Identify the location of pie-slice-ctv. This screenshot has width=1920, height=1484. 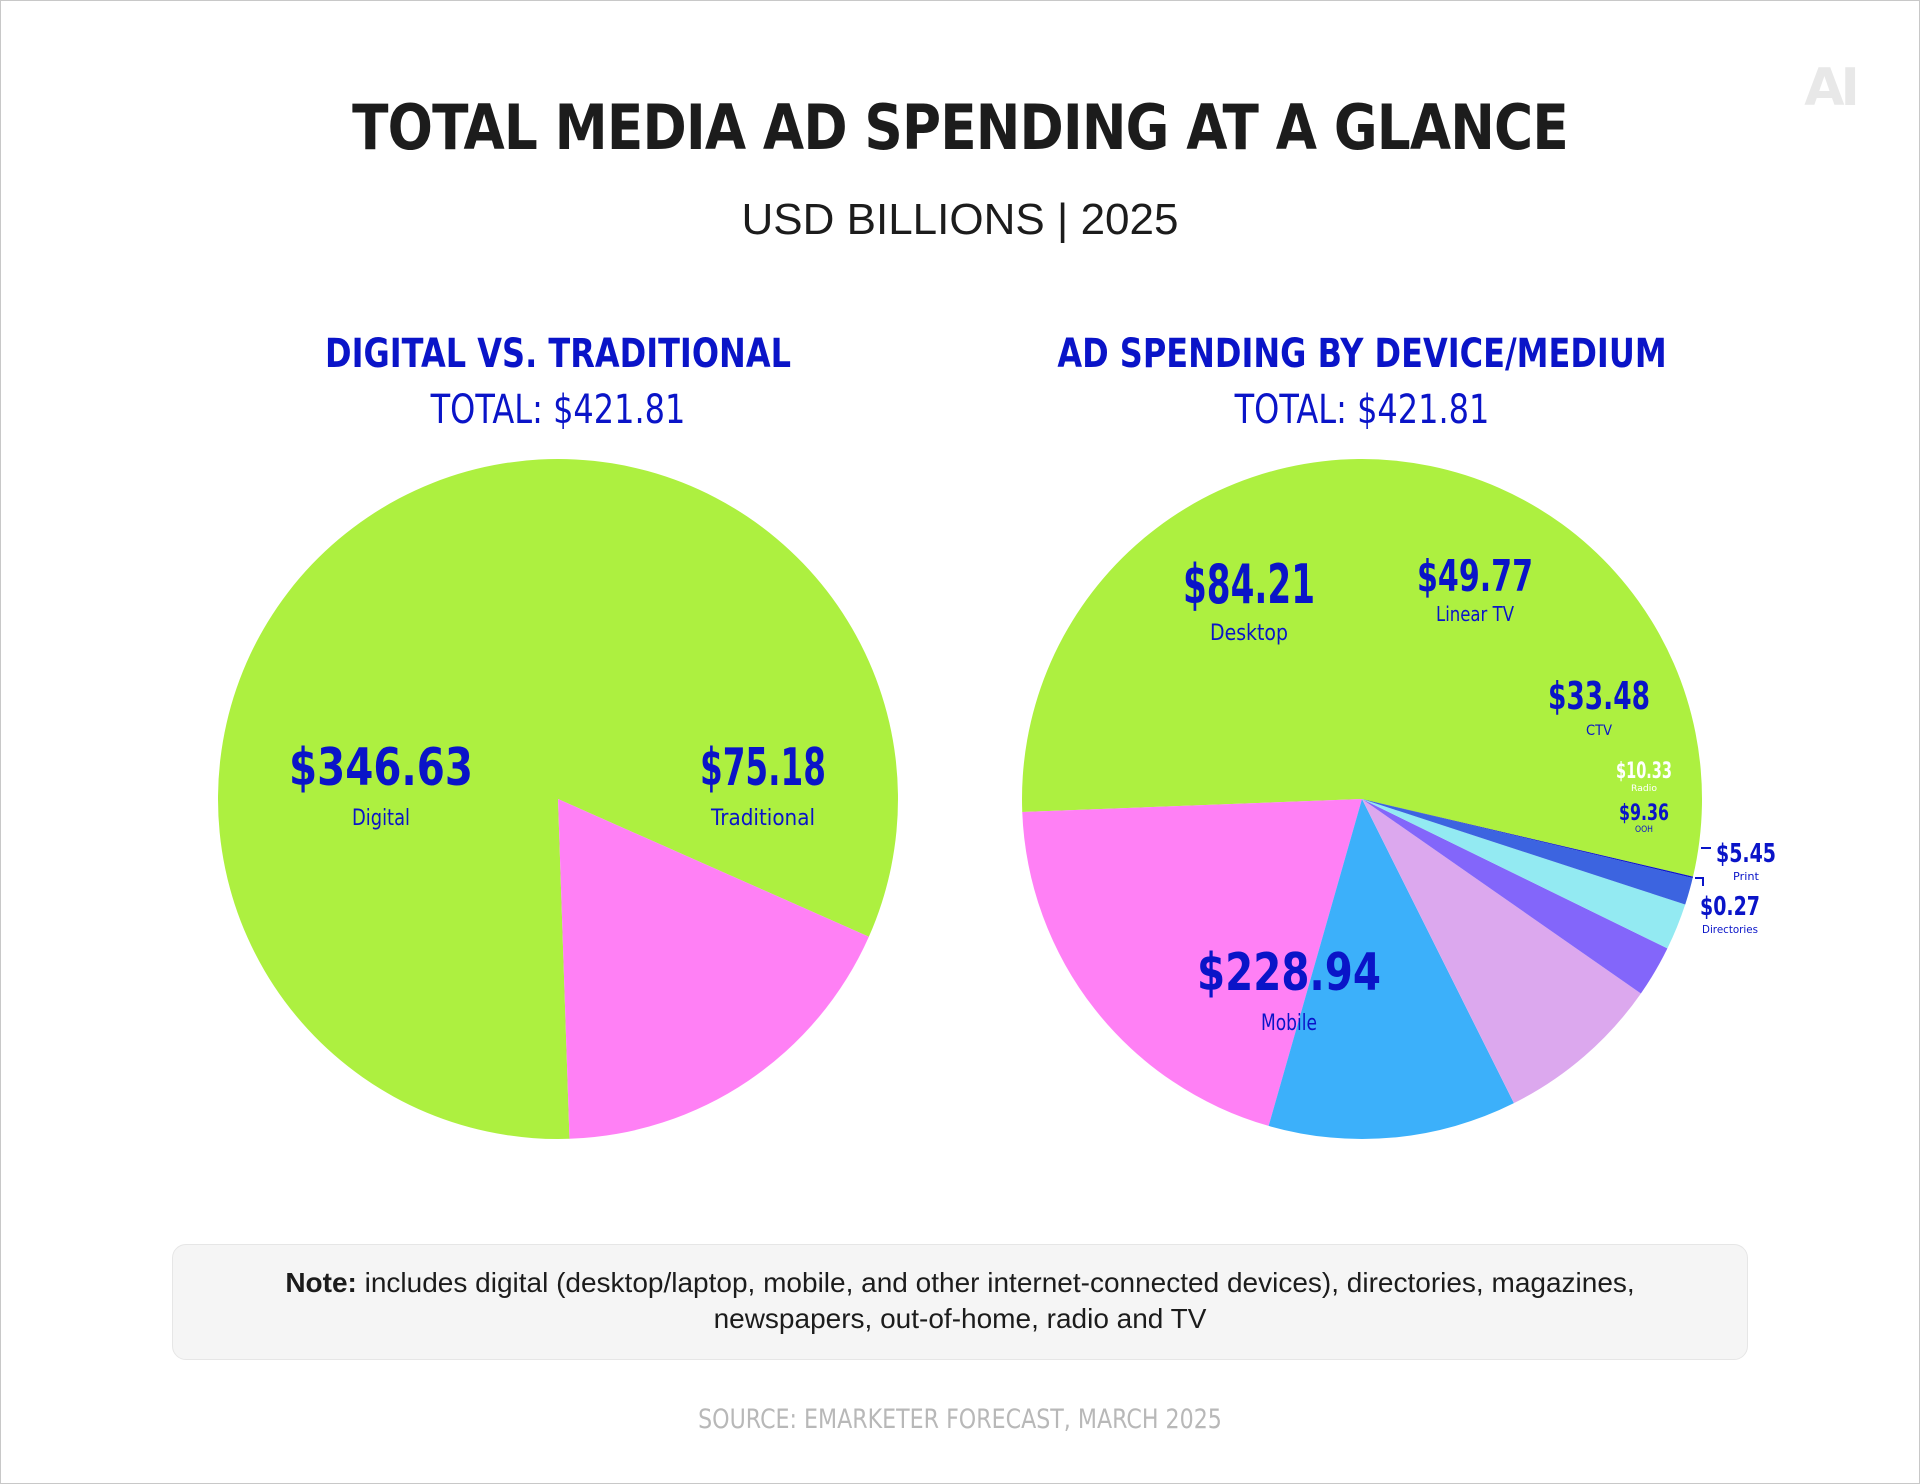
(1501, 951).